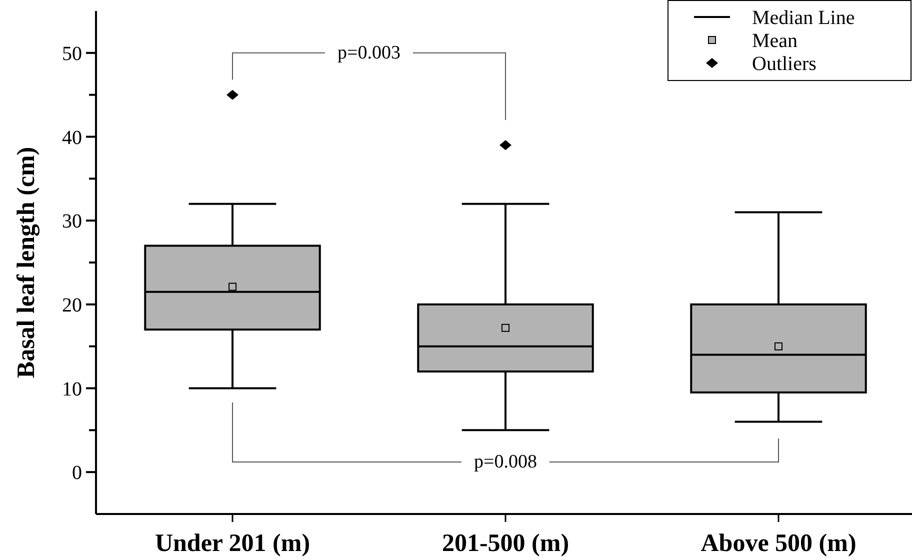 This screenshot has height=560, width=912. What do you see at coordinates (506, 543) in the screenshot?
I see `x-tick-label: 201-500 (m)` at bounding box center [506, 543].